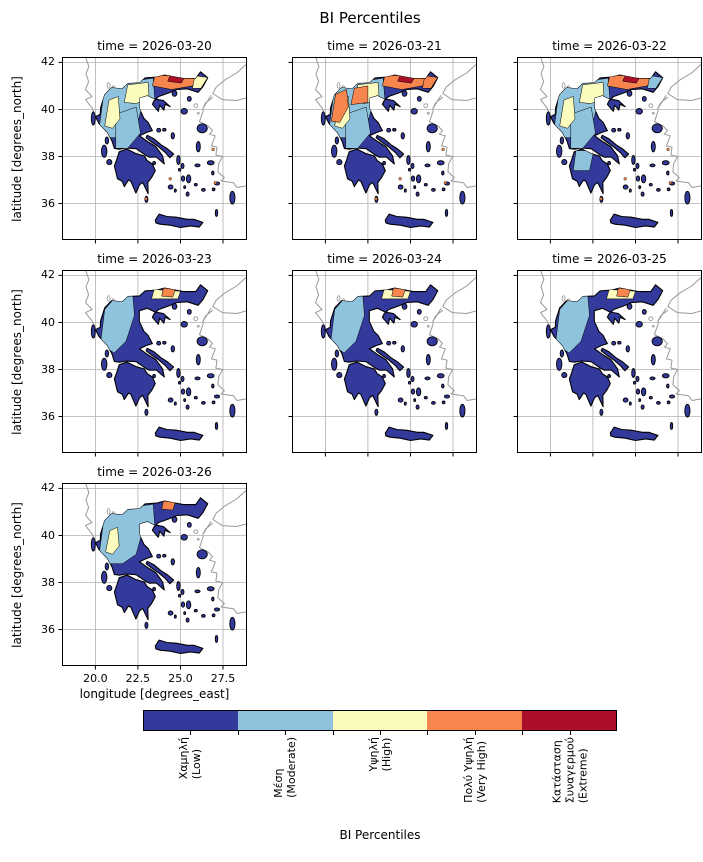 This screenshot has height=862, width=703. I want to click on map-panel-2026-03-24: time = 2026-03-24, so click(383, 354).